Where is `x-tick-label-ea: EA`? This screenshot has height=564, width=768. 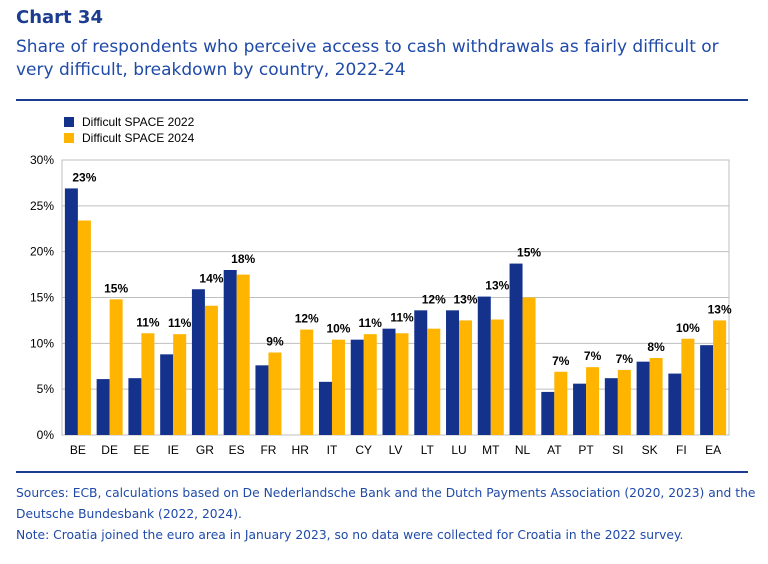 x-tick-label-ea: EA is located at coordinates (713, 450).